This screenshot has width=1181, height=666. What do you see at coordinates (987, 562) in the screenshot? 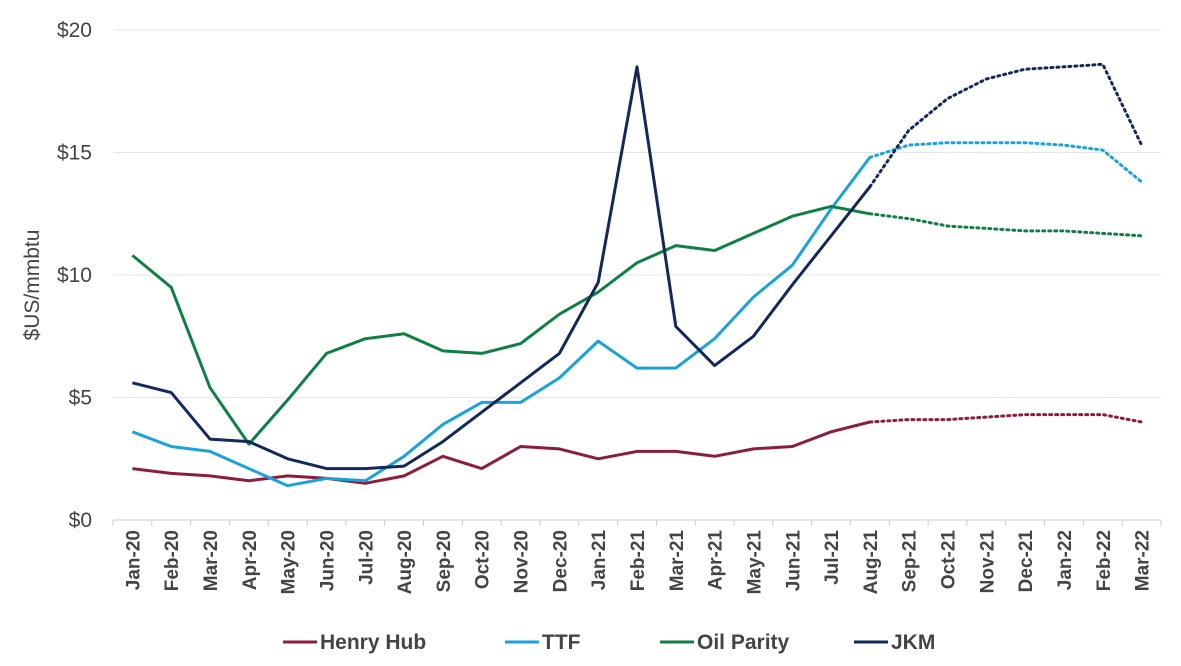
I see `x-tick-label: Nov-21` at bounding box center [987, 562].